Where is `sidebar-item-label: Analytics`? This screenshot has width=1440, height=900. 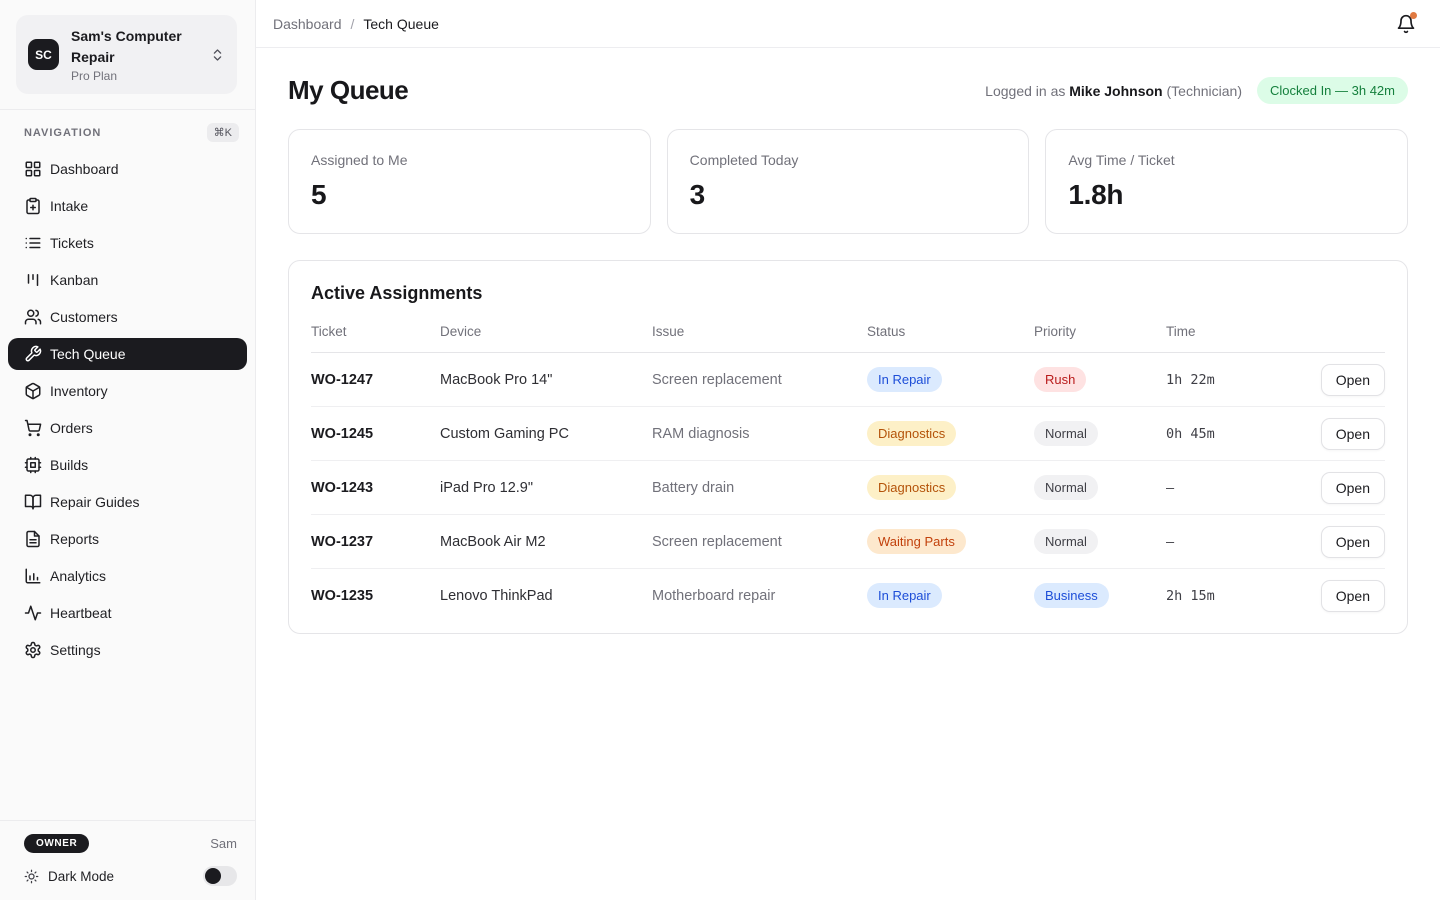
sidebar-item-label: Analytics is located at coordinates (78, 576).